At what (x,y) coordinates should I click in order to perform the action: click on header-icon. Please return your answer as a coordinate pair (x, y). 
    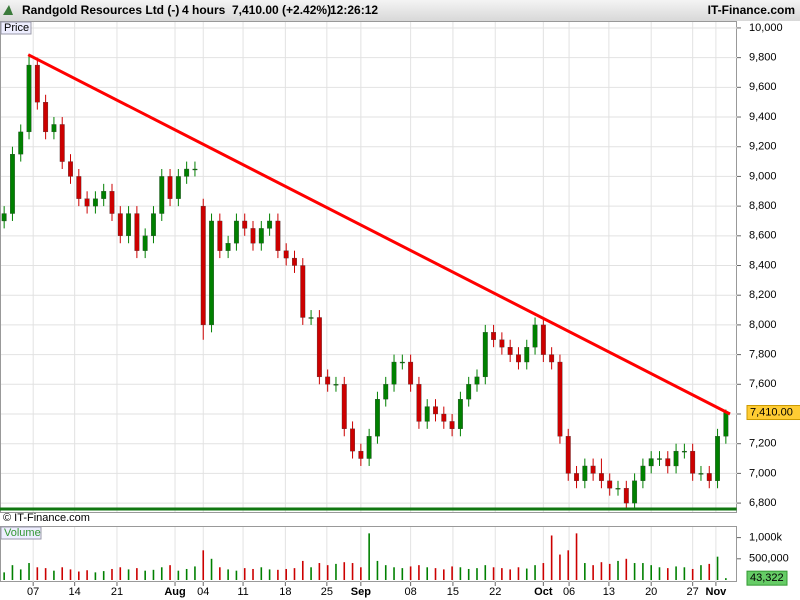
    Looking at the image, I should click on (8, 10).